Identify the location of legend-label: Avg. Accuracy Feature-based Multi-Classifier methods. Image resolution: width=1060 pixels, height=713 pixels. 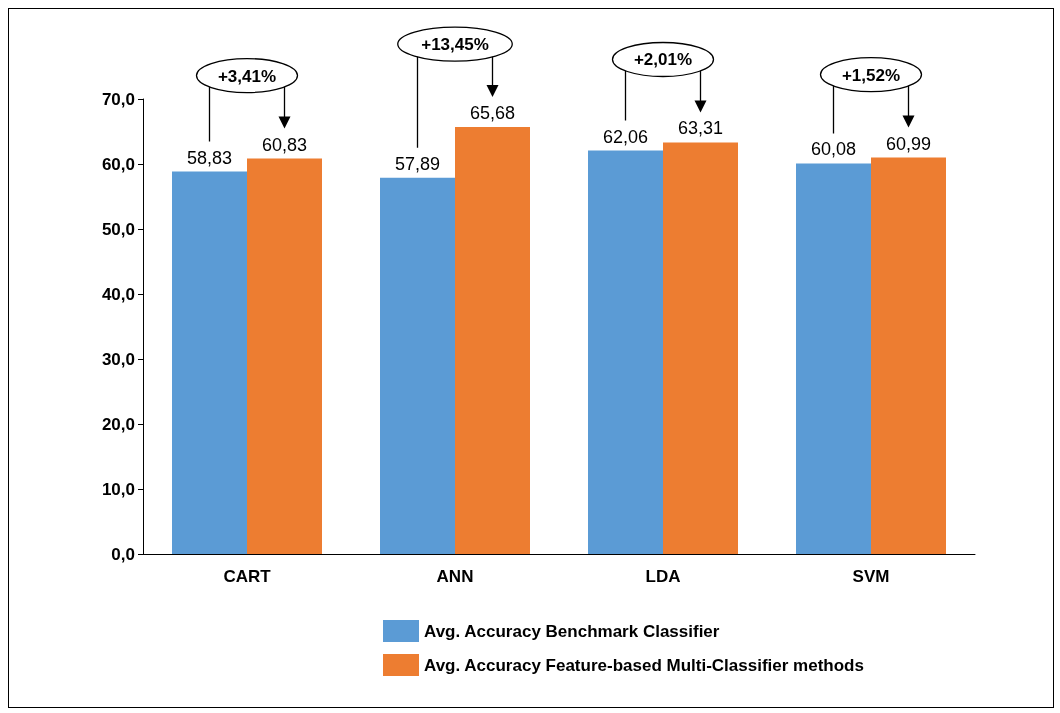
(644, 665).